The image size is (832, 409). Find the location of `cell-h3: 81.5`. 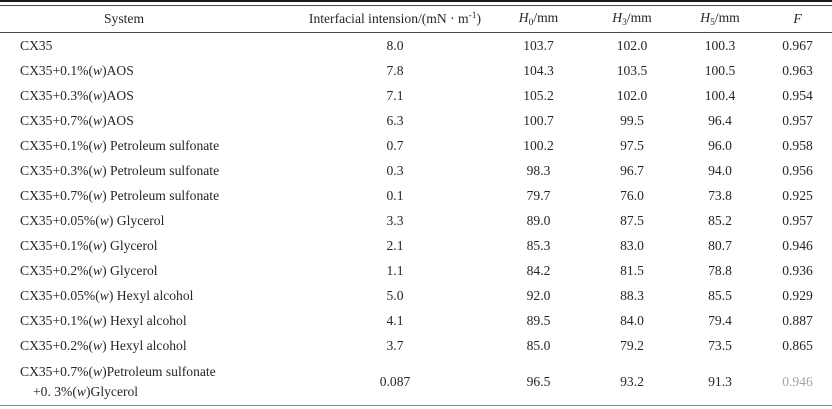

cell-h3: 81.5 is located at coordinates (632, 270).